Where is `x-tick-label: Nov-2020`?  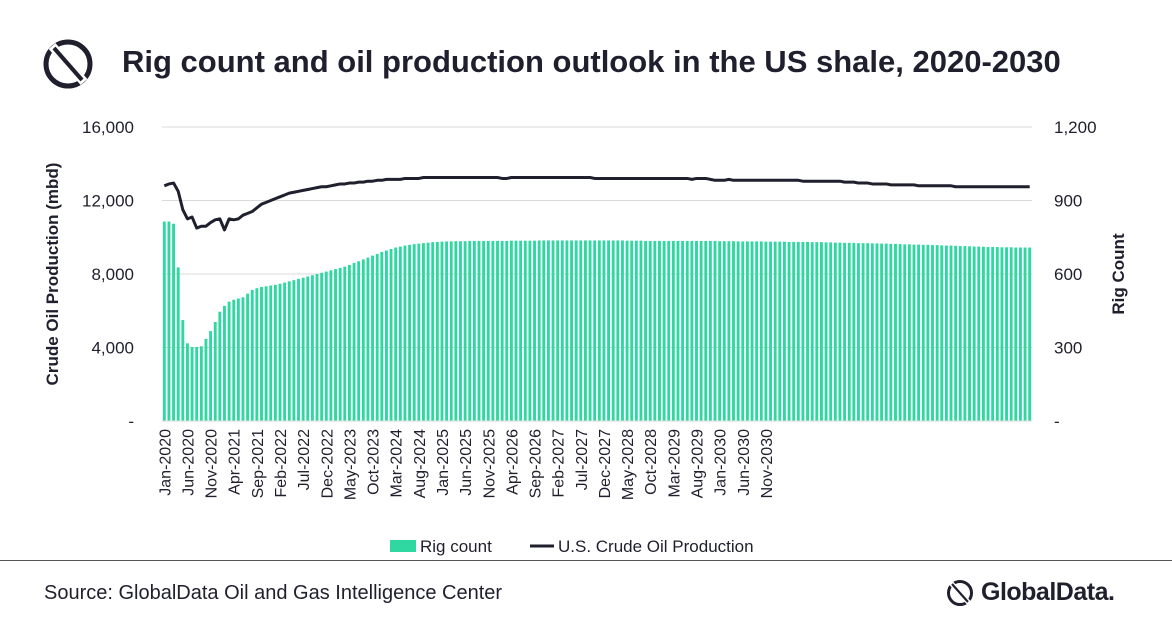 x-tick-label: Nov-2020 is located at coordinates (212, 463).